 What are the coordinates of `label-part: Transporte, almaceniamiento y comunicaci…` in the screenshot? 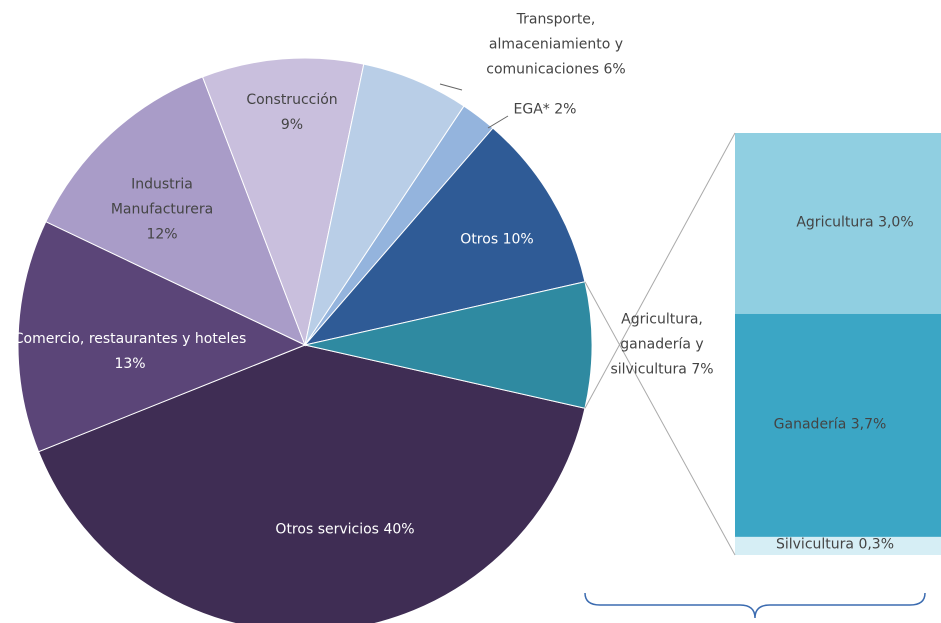 It's located at (555, 44).